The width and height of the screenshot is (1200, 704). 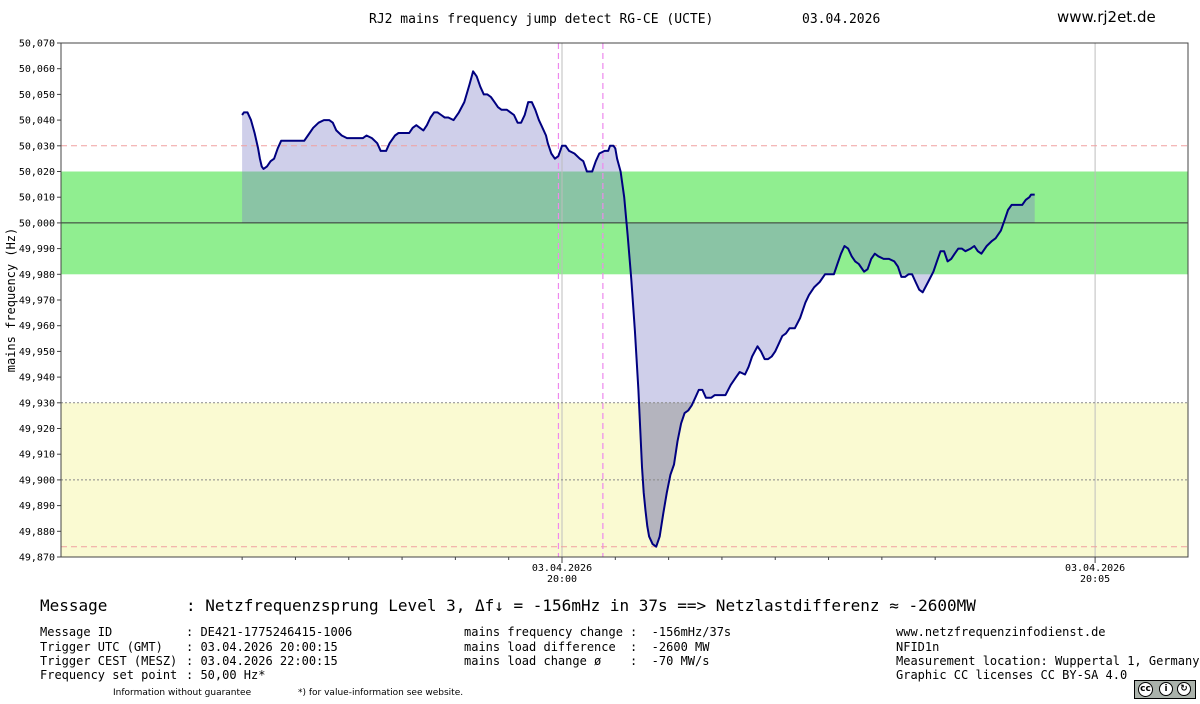 I want to click on y-tick-label: 49,890, so click(x=37, y=506).